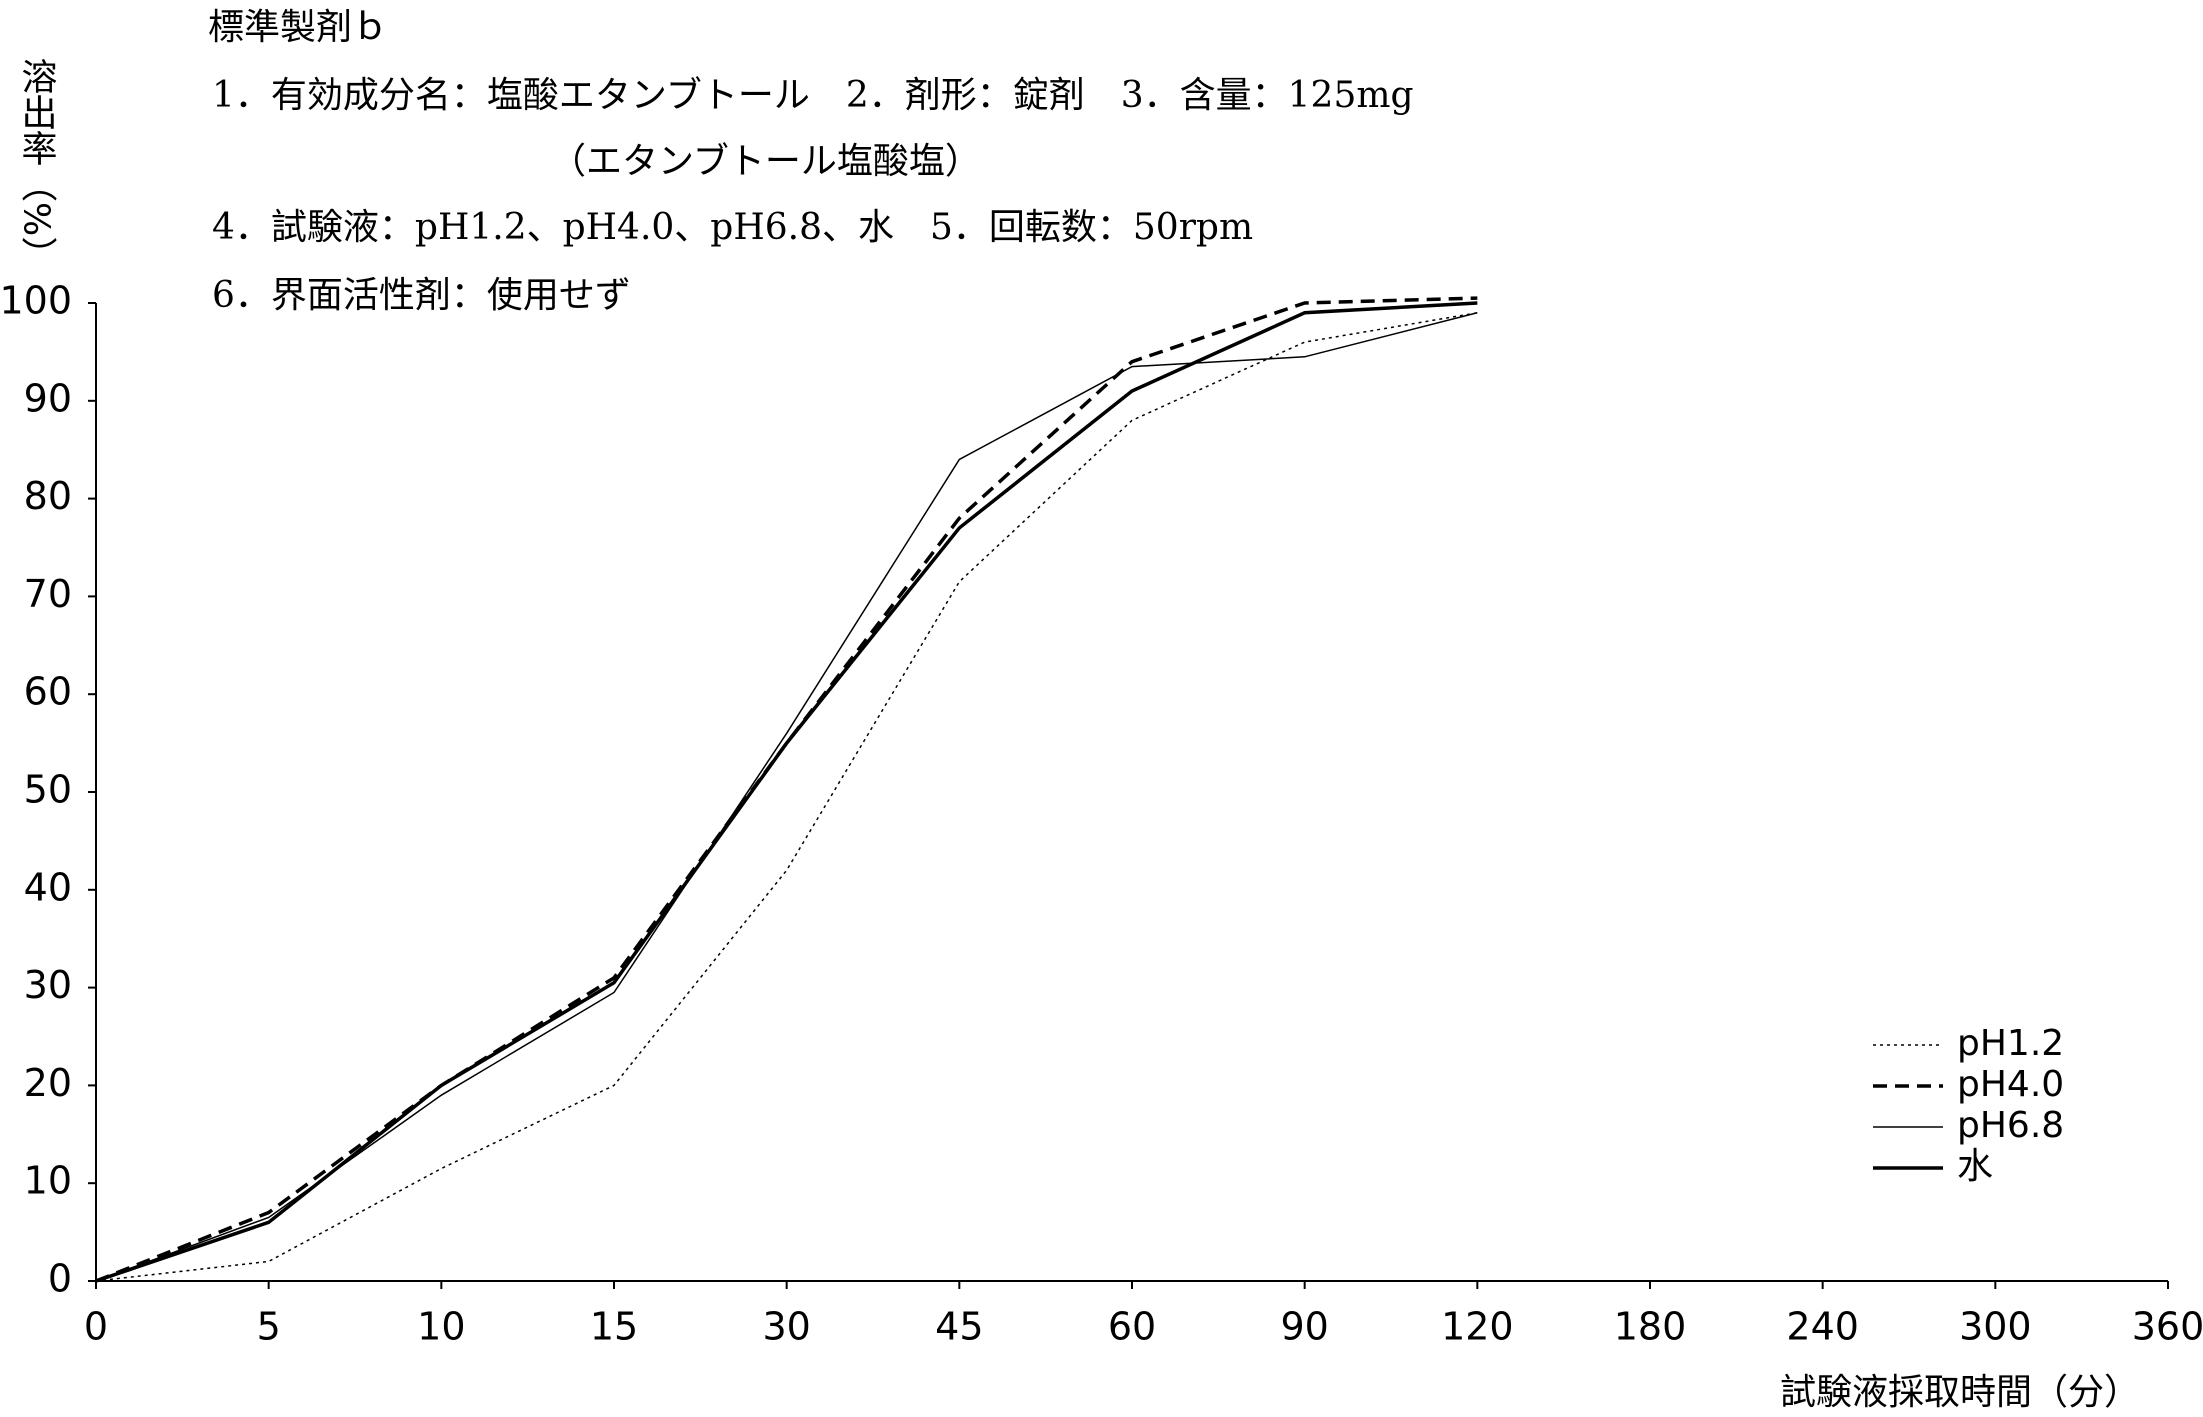  I want to click on legend-label: pH1.2, so click(2010, 1043).